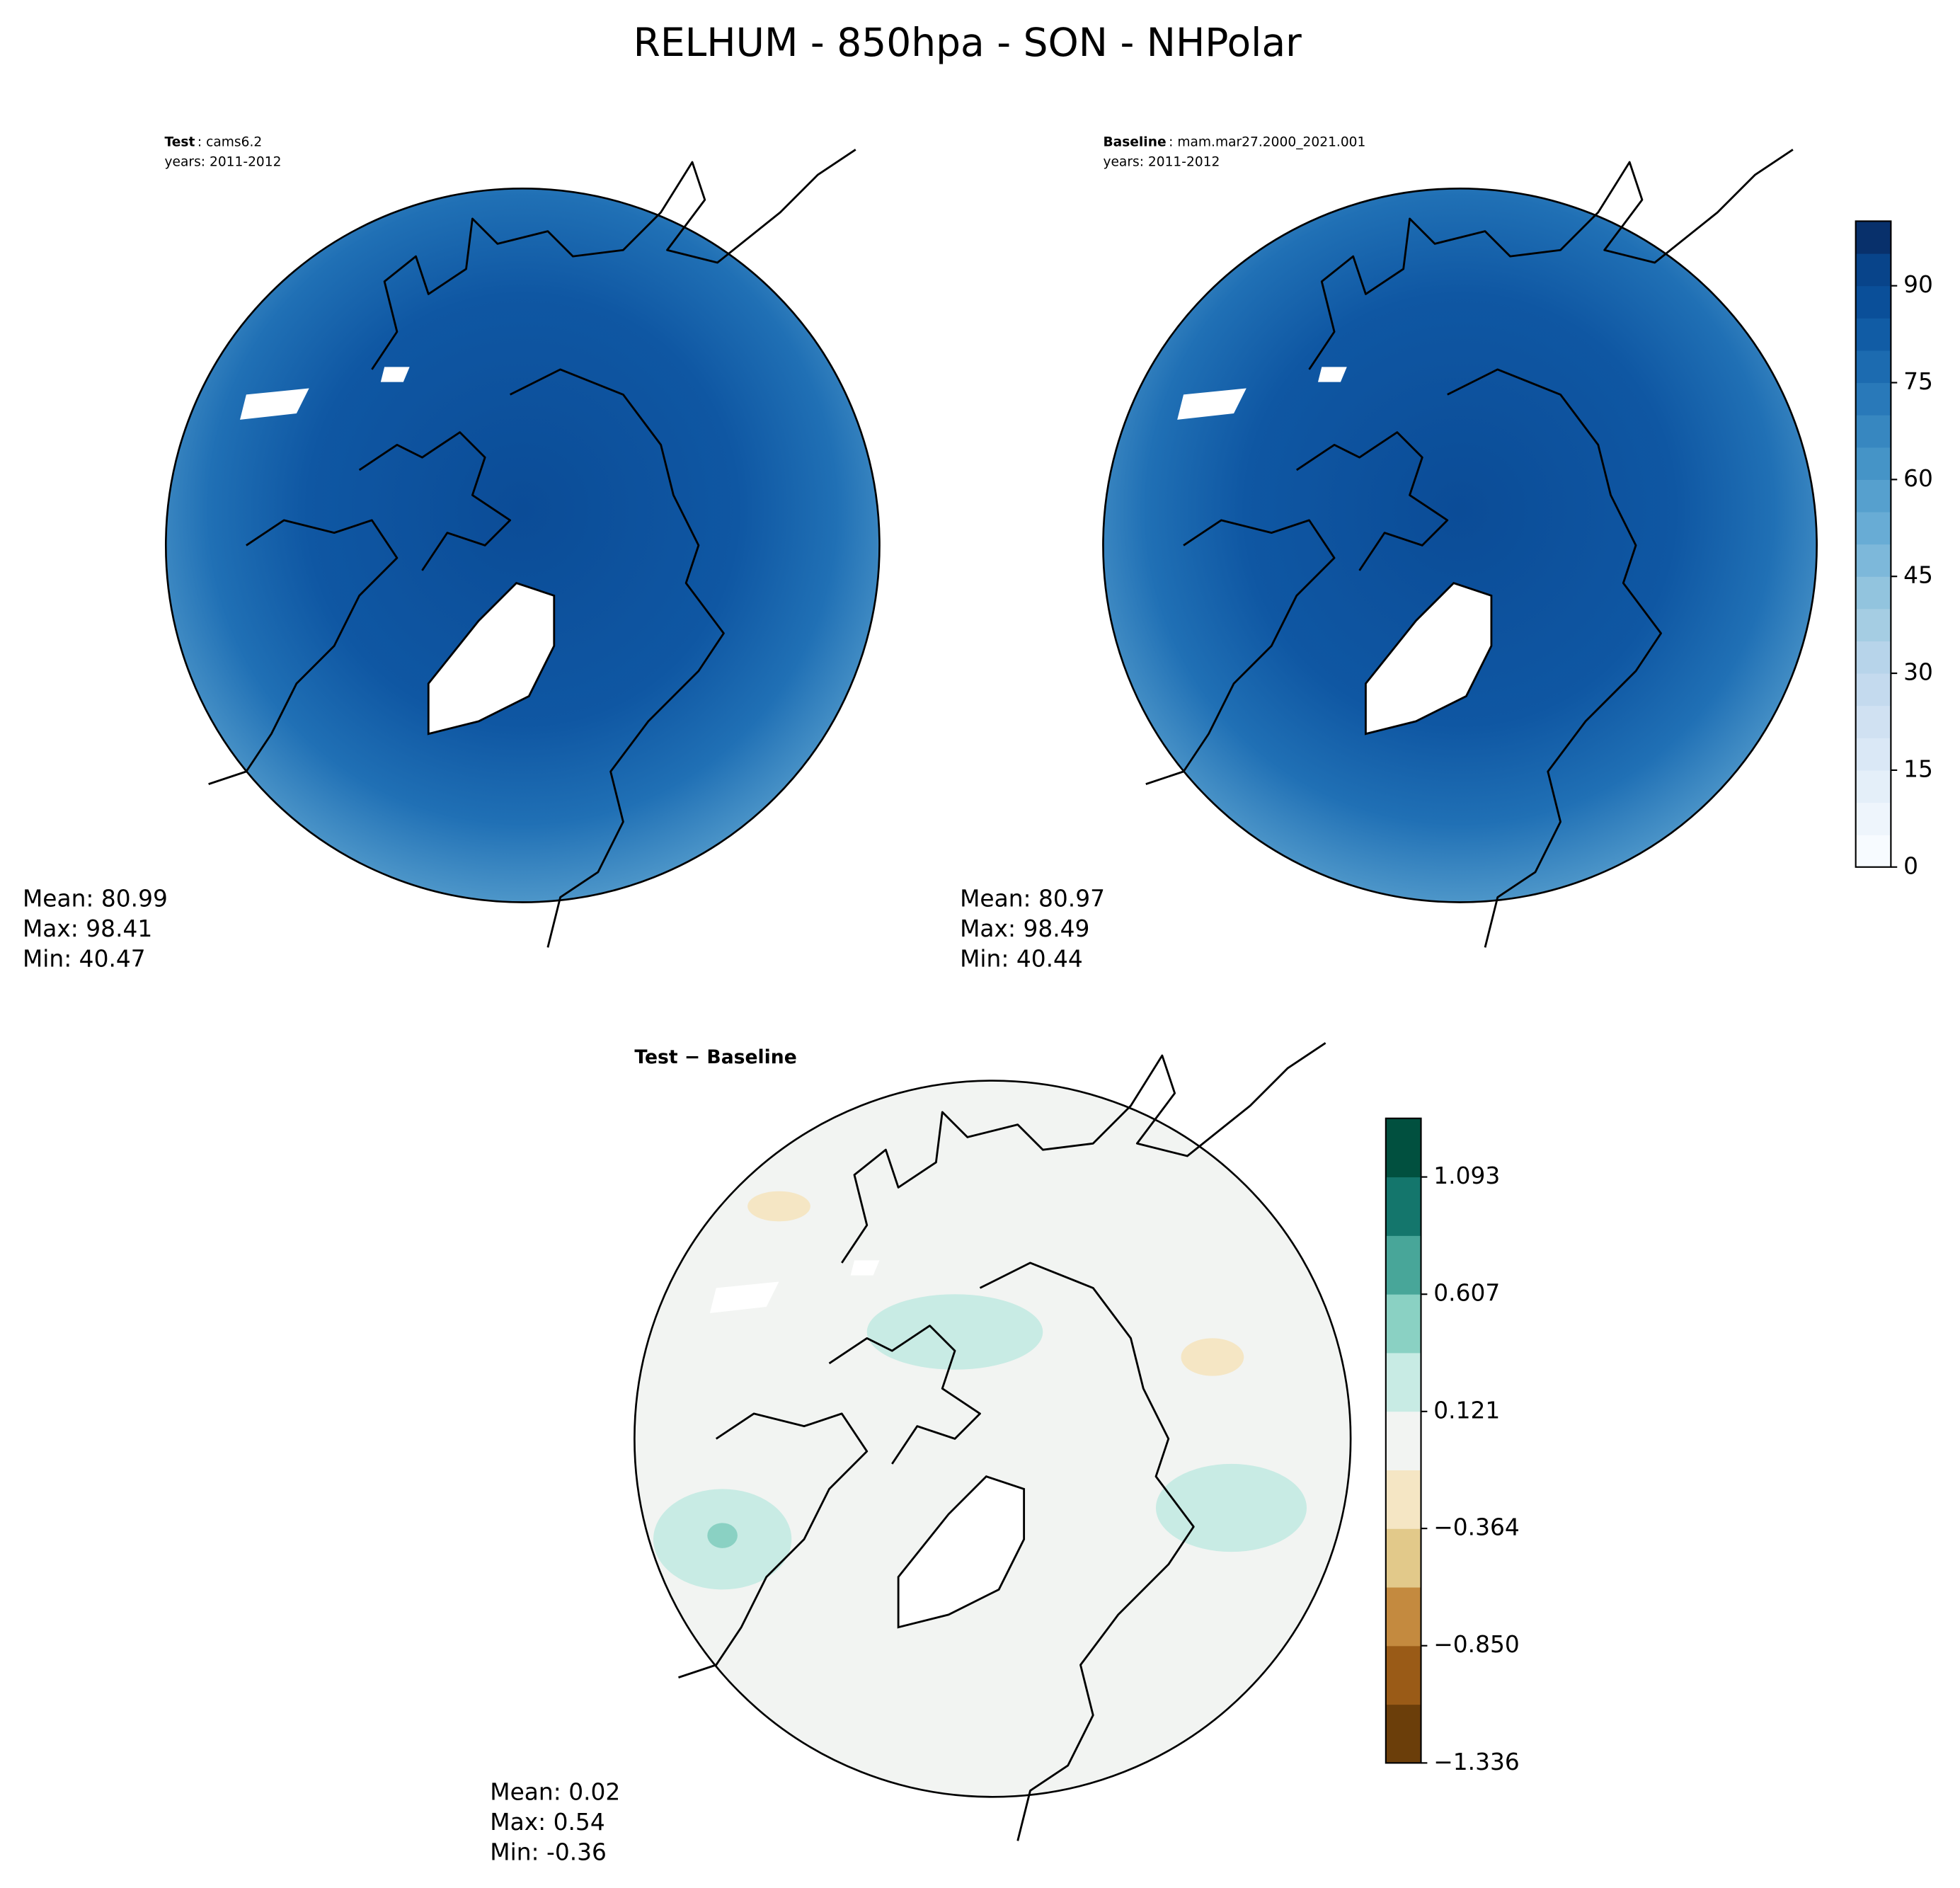 The width and height of the screenshot is (1960, 1888). What do you see at coordinates (1476, 1528) in the screenshot?
I see `colorbar-tick-label: −0.364` at bounding box center [1476, 1528].